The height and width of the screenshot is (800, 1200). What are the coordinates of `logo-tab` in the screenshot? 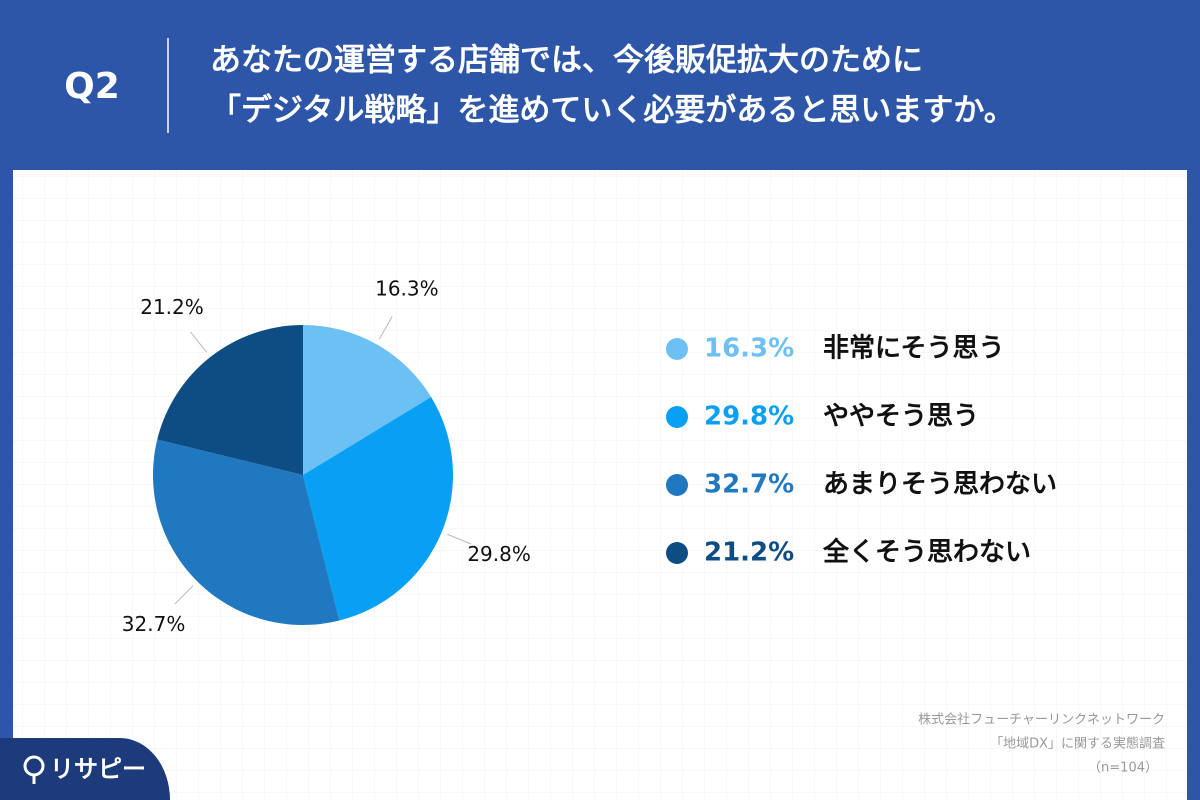 It's located at (85, 769).